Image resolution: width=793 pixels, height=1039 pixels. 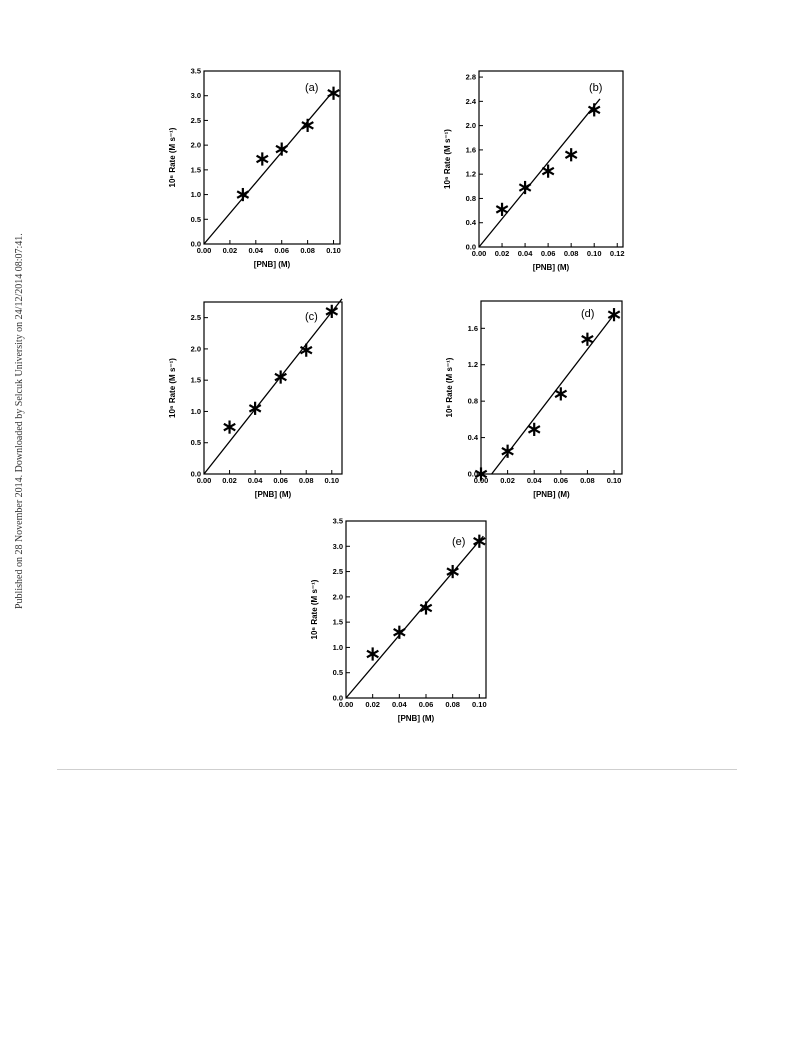 What do you see at coordinates (311, 88) in the screenshot?
I see `panel-label: (a)` at bounding box center [311, 88].